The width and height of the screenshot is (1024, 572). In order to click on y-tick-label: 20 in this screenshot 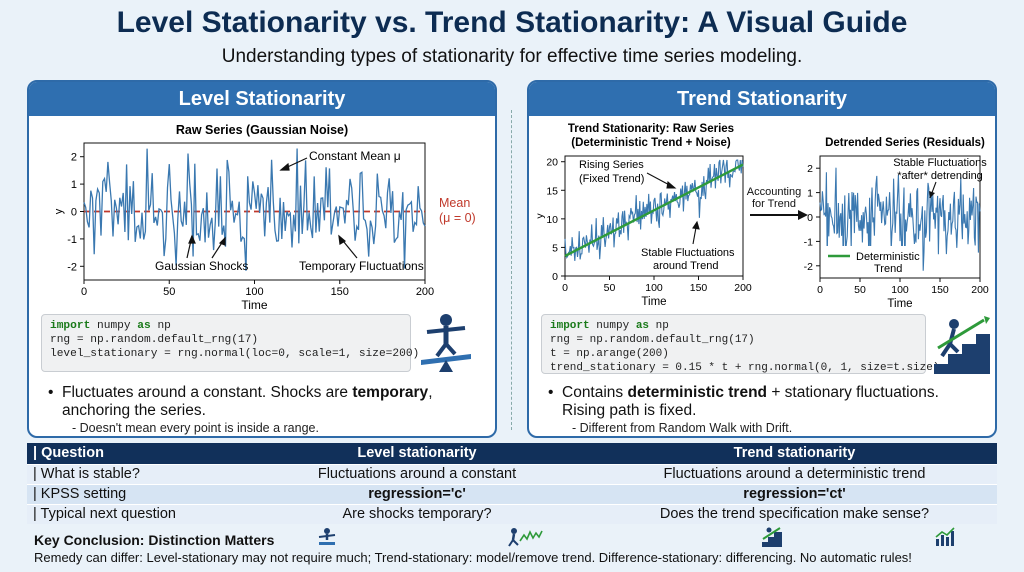, I will do `click(552, 163)`.